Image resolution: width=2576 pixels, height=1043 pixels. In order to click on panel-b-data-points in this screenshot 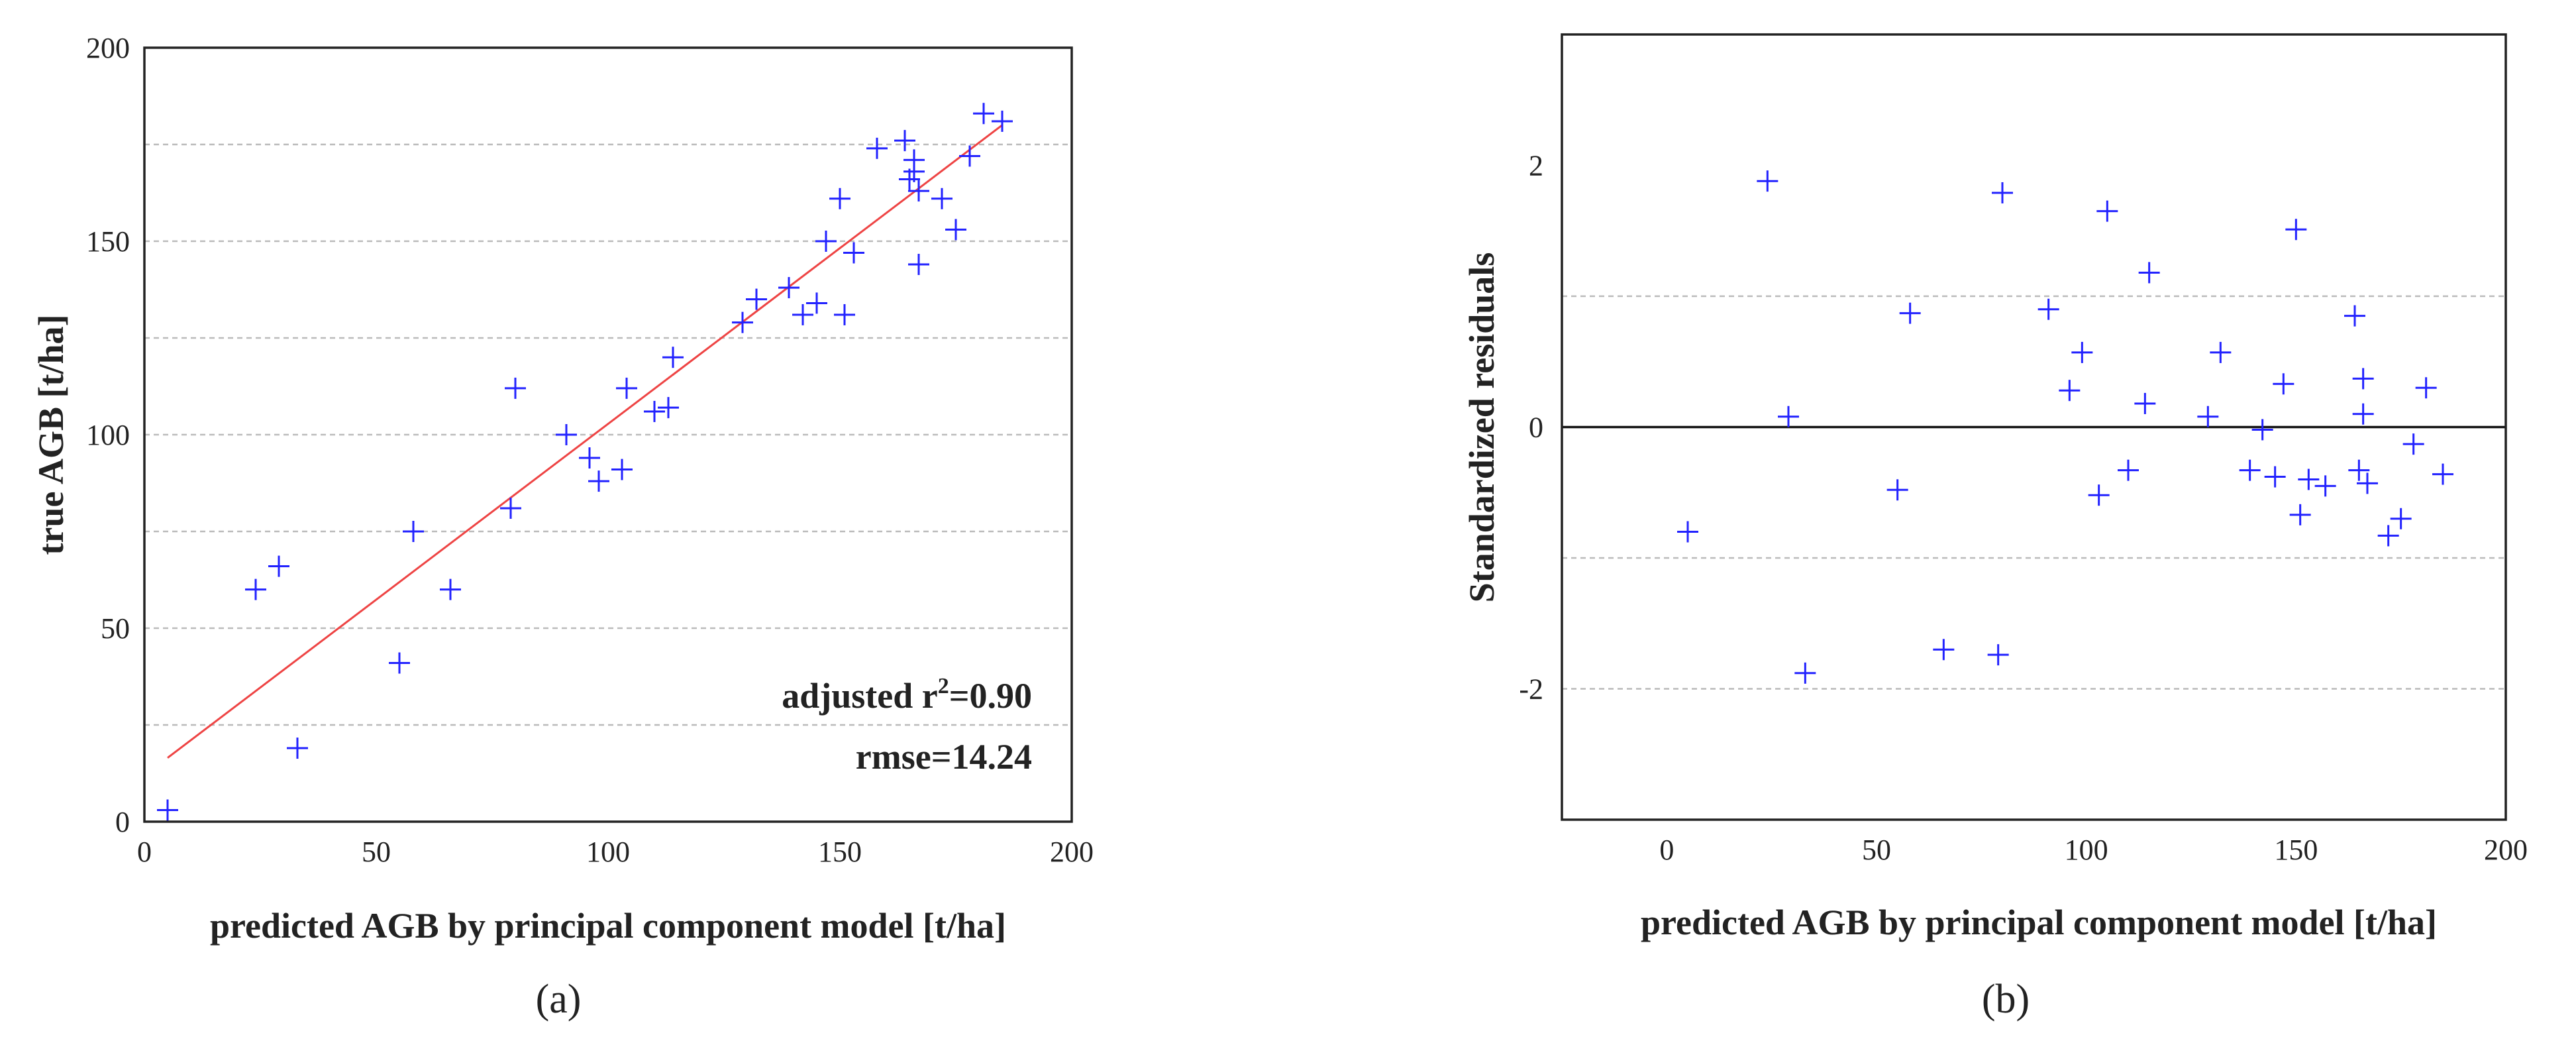, I will do `click(2065, 427)`.